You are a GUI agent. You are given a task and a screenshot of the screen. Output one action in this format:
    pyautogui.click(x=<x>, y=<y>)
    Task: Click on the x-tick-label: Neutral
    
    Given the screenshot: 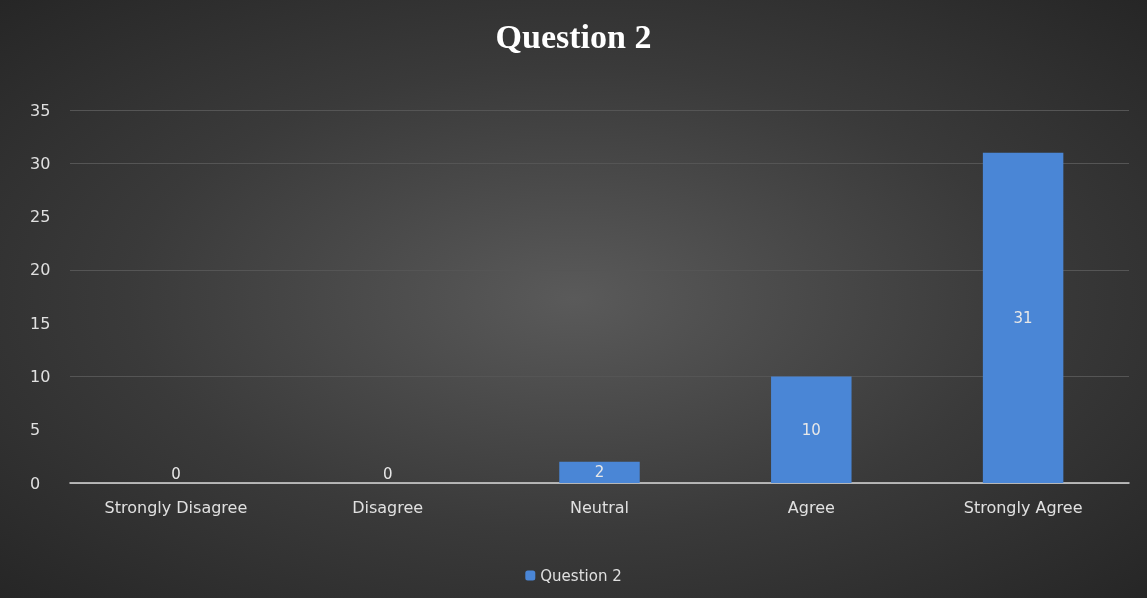 What is the action you would take?
    pyautogui.click(x=599, y=507)
    